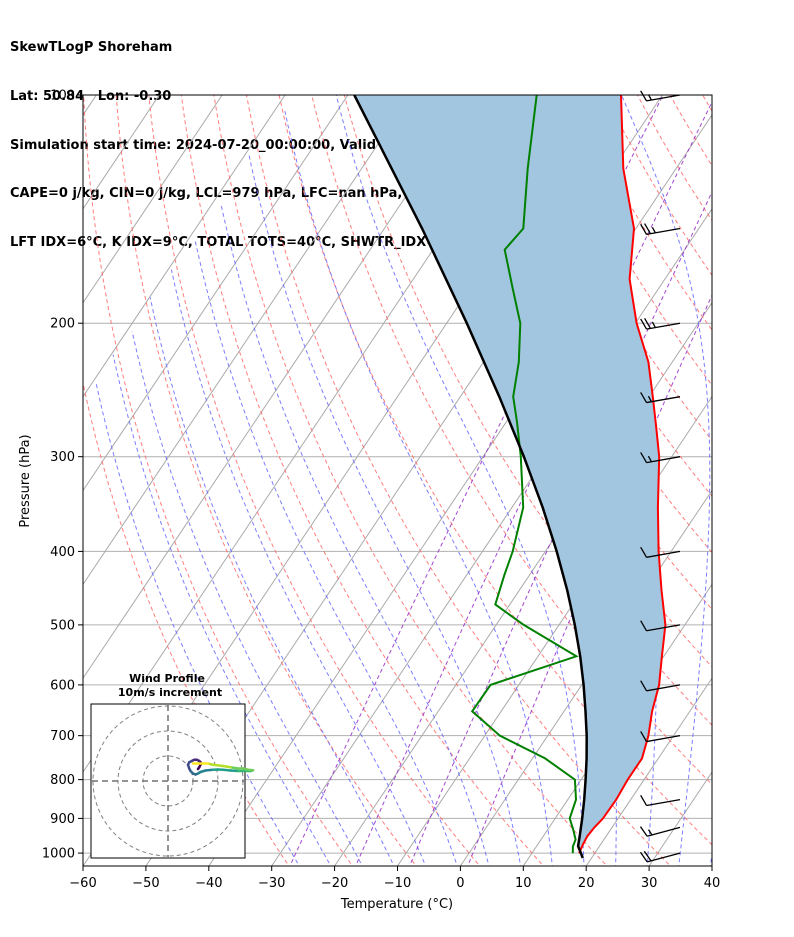 This screenshot has width=794, height=937. I want to click on x-tick-label: −20, so click(334, 883).